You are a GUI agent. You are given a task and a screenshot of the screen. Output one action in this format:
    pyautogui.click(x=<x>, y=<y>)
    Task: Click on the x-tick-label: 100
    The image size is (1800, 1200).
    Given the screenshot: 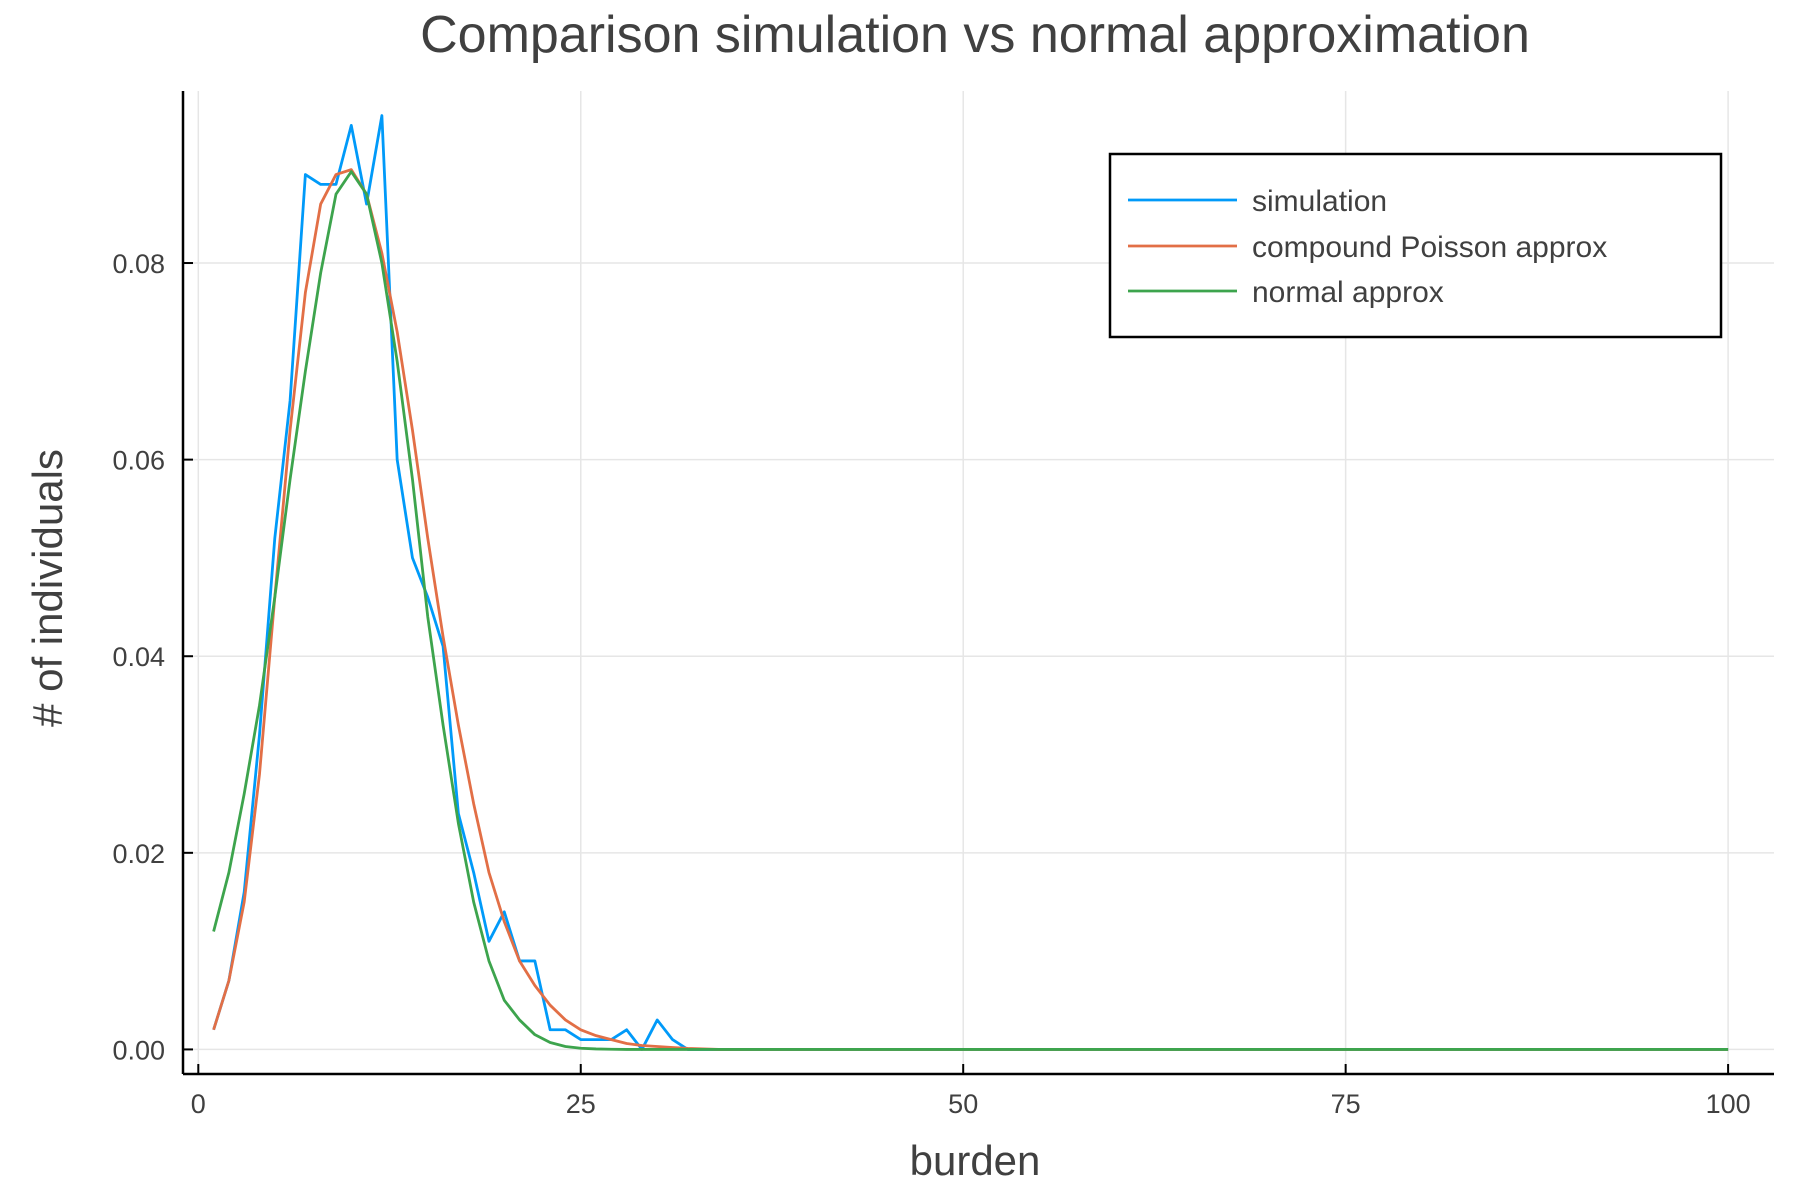 What is the action you would take?
    pyautogui.click(x=1728, y=1104)
    